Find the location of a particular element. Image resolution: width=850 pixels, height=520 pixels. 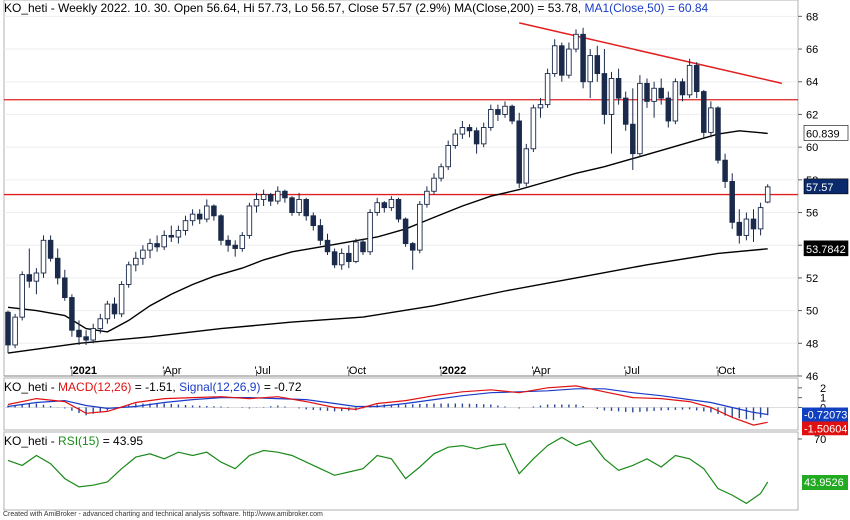

y-tick-label: 68 is located at coordinates (812, 17).